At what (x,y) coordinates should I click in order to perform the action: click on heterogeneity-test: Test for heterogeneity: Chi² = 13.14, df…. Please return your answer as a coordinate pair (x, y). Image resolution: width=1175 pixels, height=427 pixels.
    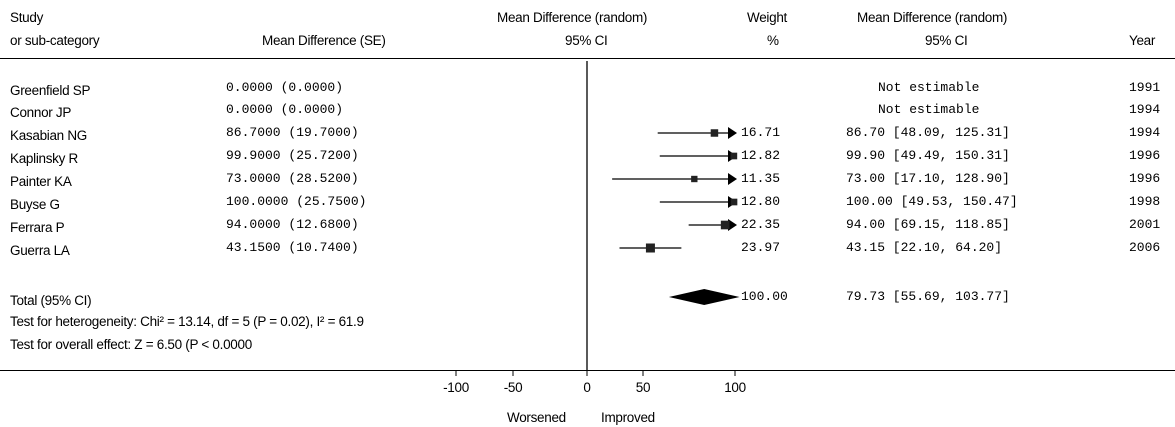
    Looking at the image, I should click on (187, 321).